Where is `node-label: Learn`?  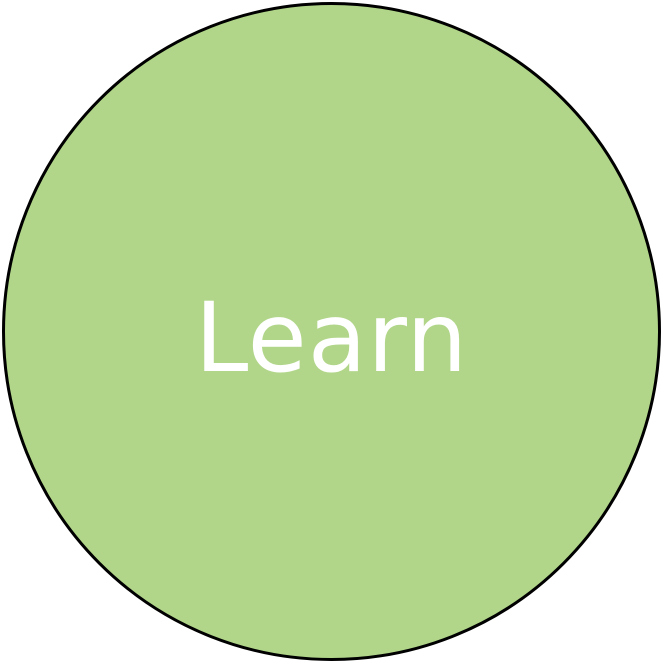
node-label: Learn is located at coordinates (331, 337).